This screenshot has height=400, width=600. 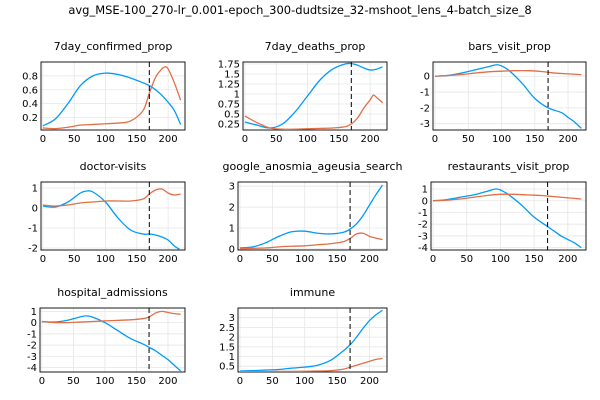 I want to click on y-tick-label: 1.75, so click(x=229, y=65).